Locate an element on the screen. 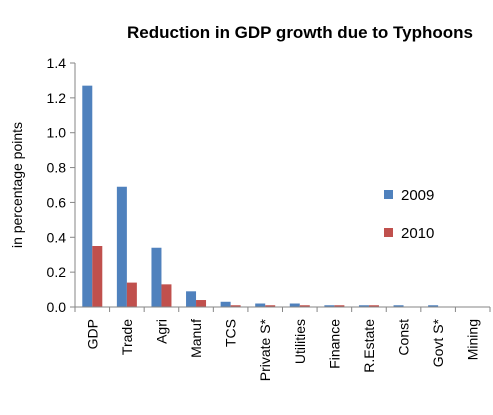  y-axis-ticks: 0.0 0.2 0.4 0.6 0.8 1.0 1.2 1.4 is located at coordinates (61, 185).